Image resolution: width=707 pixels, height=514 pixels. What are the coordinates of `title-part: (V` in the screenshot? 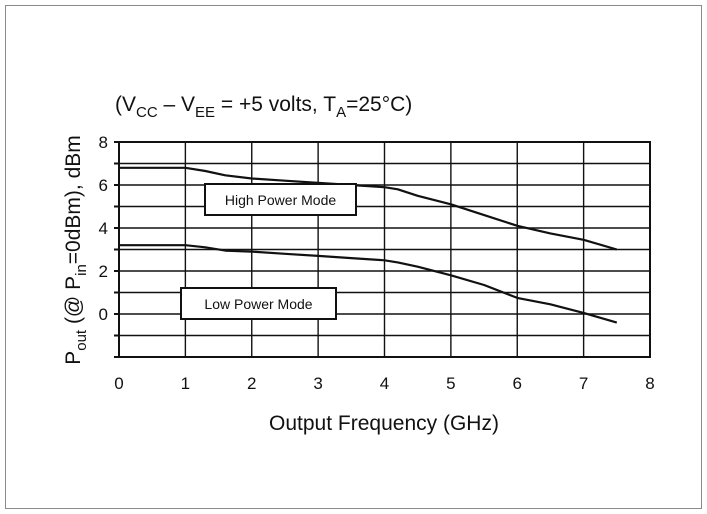 It's located at (125, 104).